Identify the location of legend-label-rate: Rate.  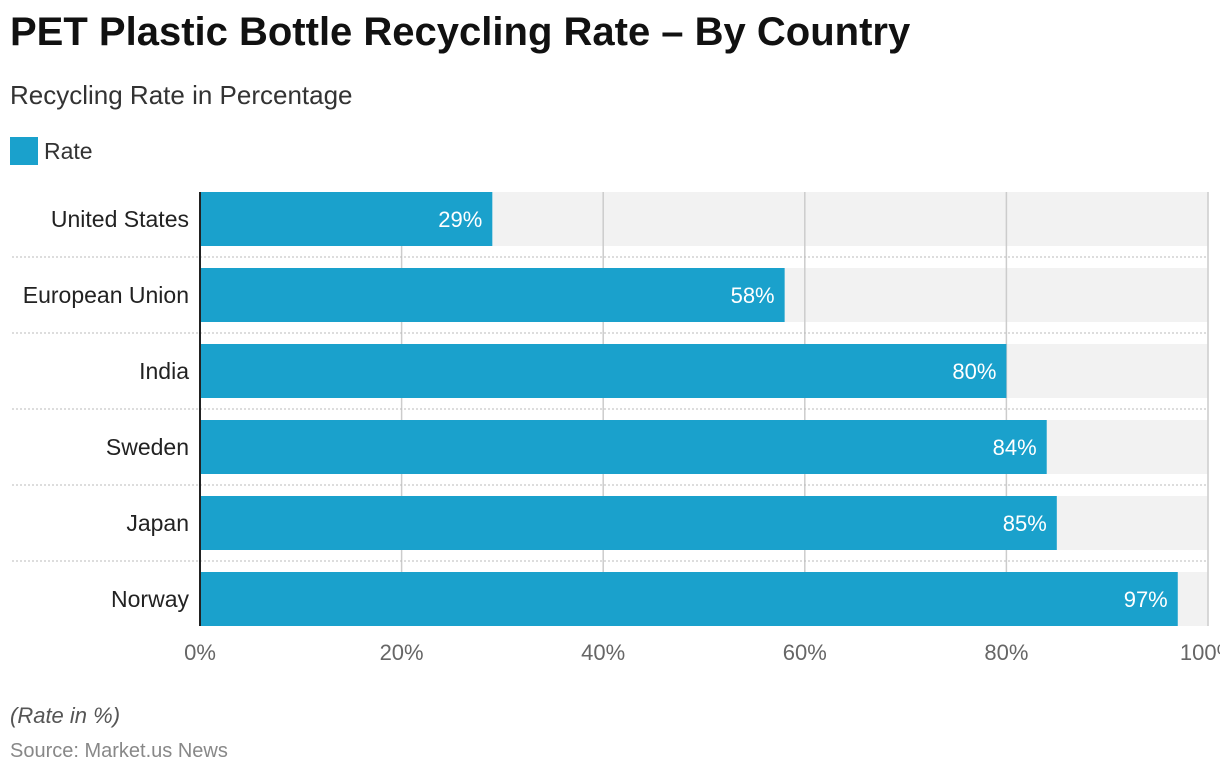
(68, 150).